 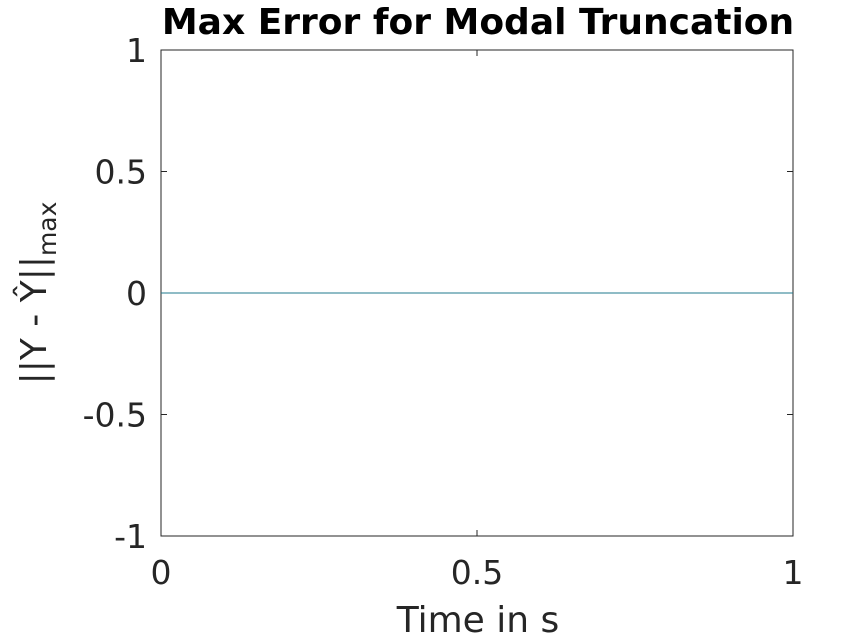 What do you see at coordinates (130, 536) in the screenshot?
I see `y-tick-label: -1` at bounding box center [130, 536].